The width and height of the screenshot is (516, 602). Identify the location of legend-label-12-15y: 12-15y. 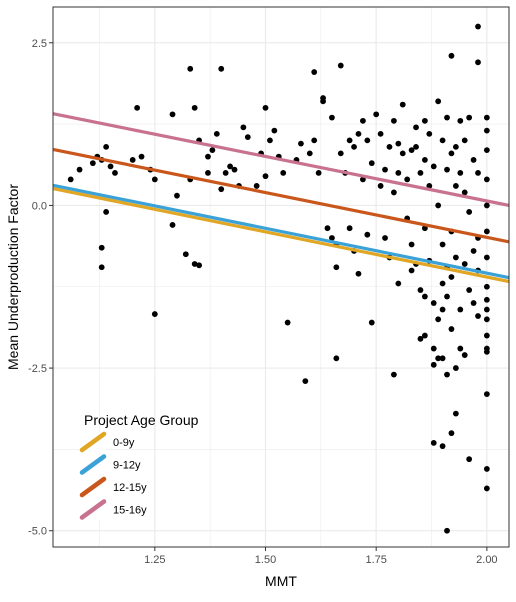
(130, 488).